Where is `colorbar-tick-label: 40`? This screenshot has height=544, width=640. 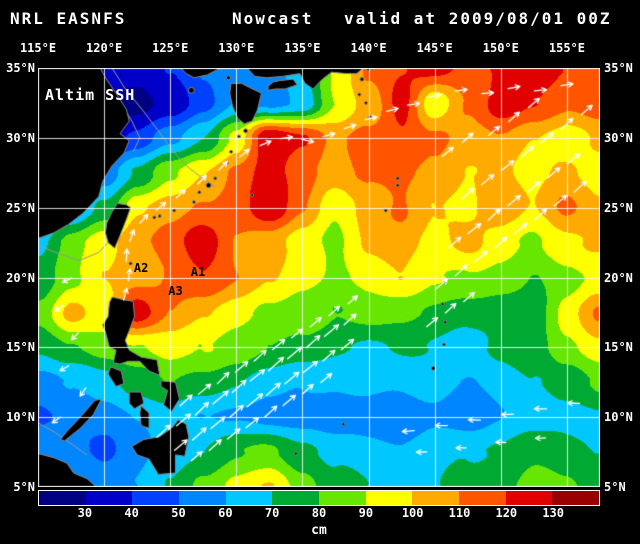
colorbar-tick-label: 40 is located at coordinates (131, 513).